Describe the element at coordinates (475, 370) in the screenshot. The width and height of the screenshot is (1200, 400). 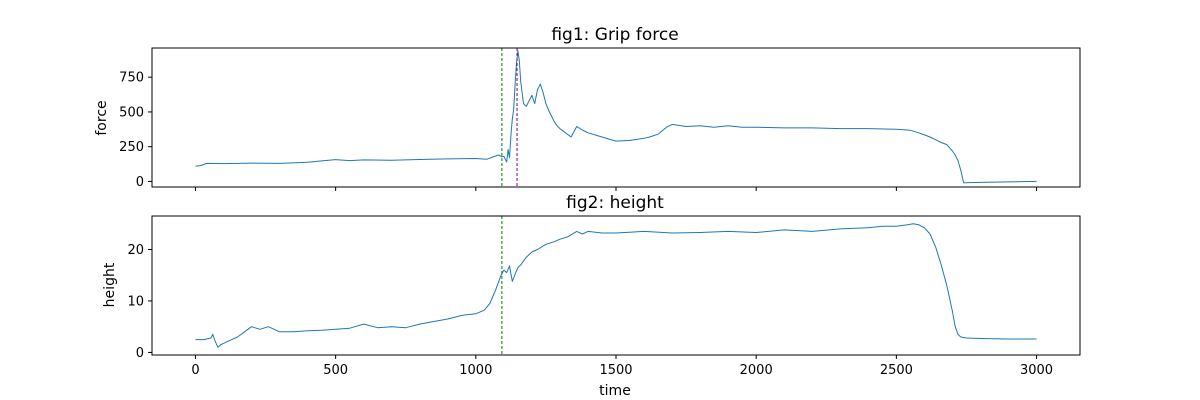
I see `x-tick-label: 1000` at that location.